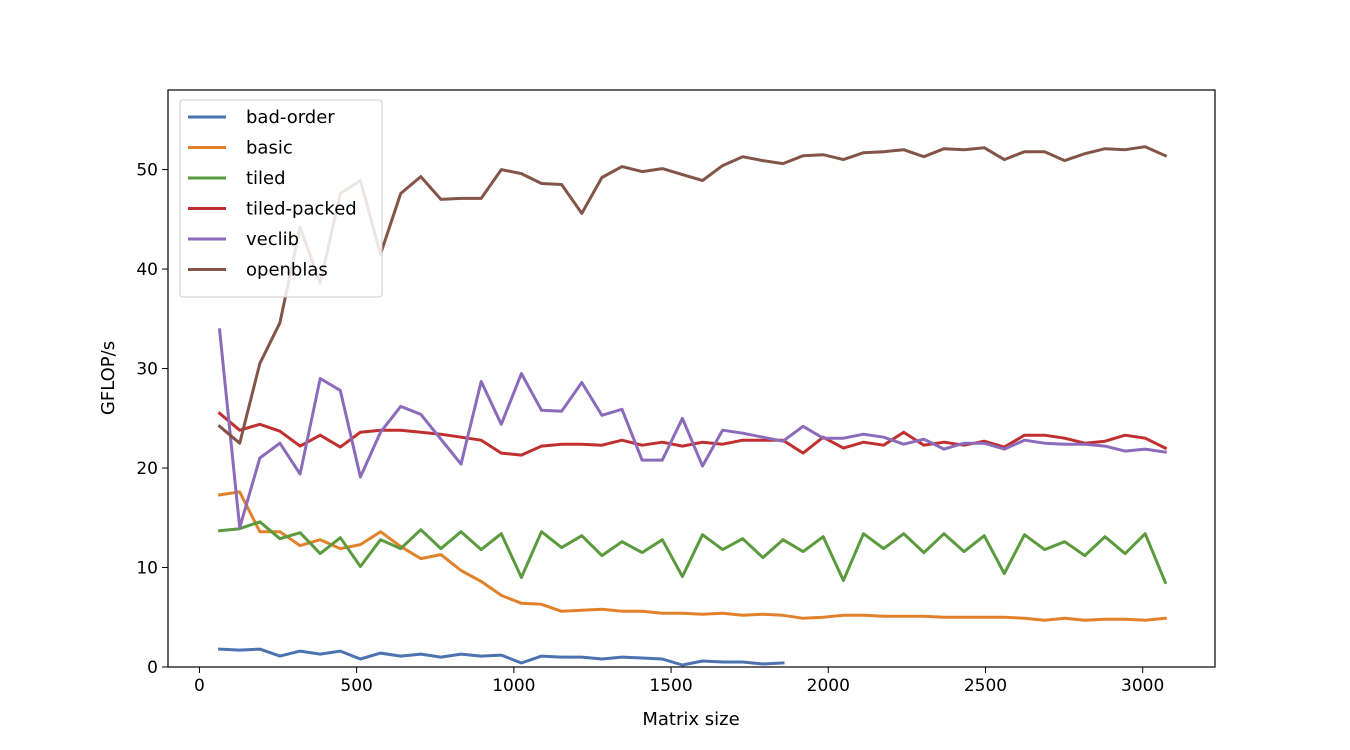 Image resolution: width=1350 pixels, height=750 pixels. What do you see at coordinates (152, 419) in the screenshot?
I see `y-axis: 0 10 20 30 40 50` at bounding box center [152, 419].